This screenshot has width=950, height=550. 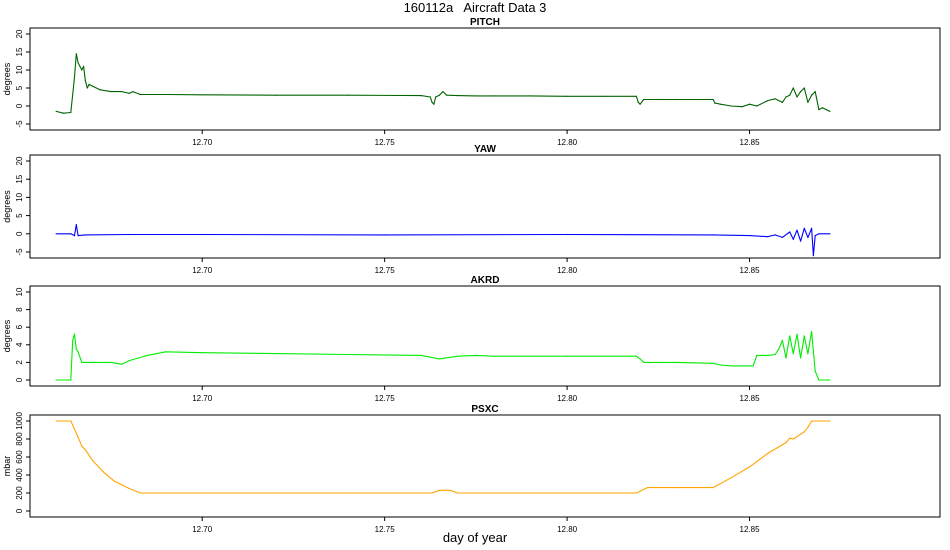 I want to click on y-tick-label: 5, so click(x=19, y=87).